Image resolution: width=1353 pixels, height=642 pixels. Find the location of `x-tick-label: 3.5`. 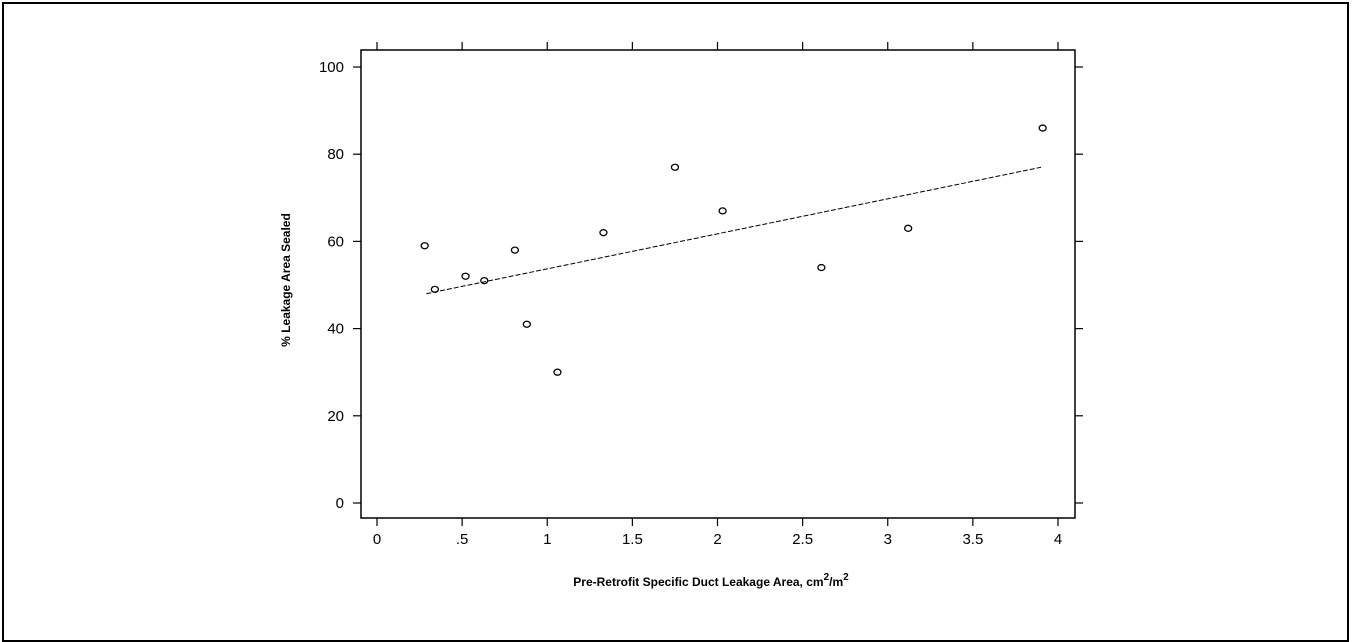

x-tick-label: 3.5 is located at coordinates (972, 539).